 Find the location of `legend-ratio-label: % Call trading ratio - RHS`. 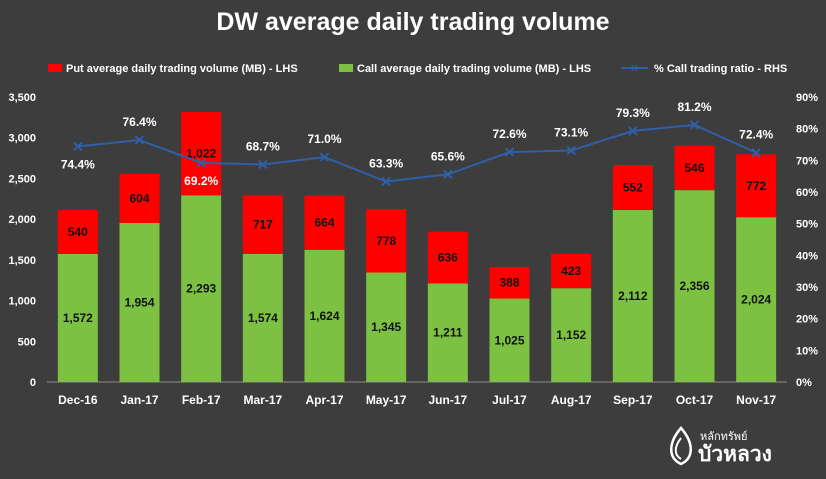

legend-ratio-label: % Call trading ratio - RHS is located at coordinates (720, 69).